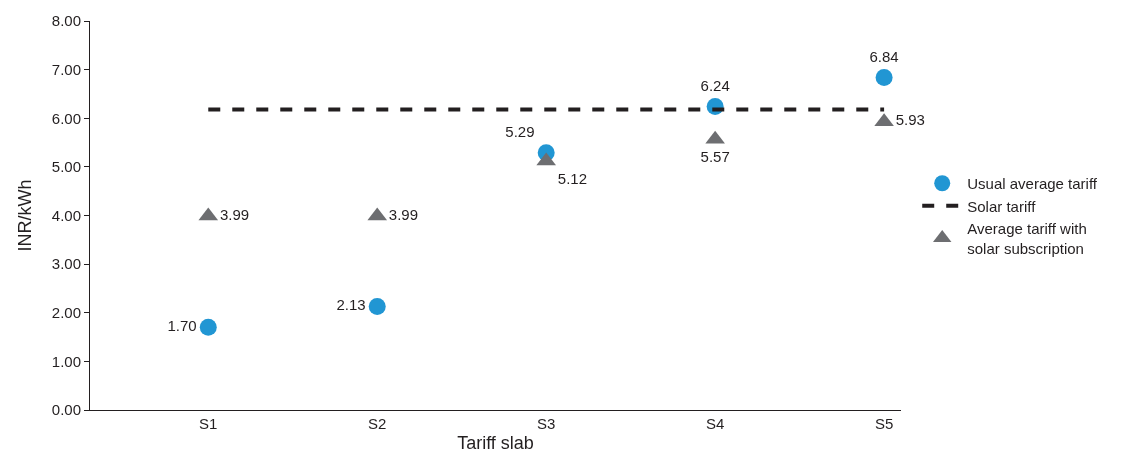  What do you see at coordinates (351, 305) in the screenshot?
I see `data-label: 2.13` at bounding box center [351, 305].